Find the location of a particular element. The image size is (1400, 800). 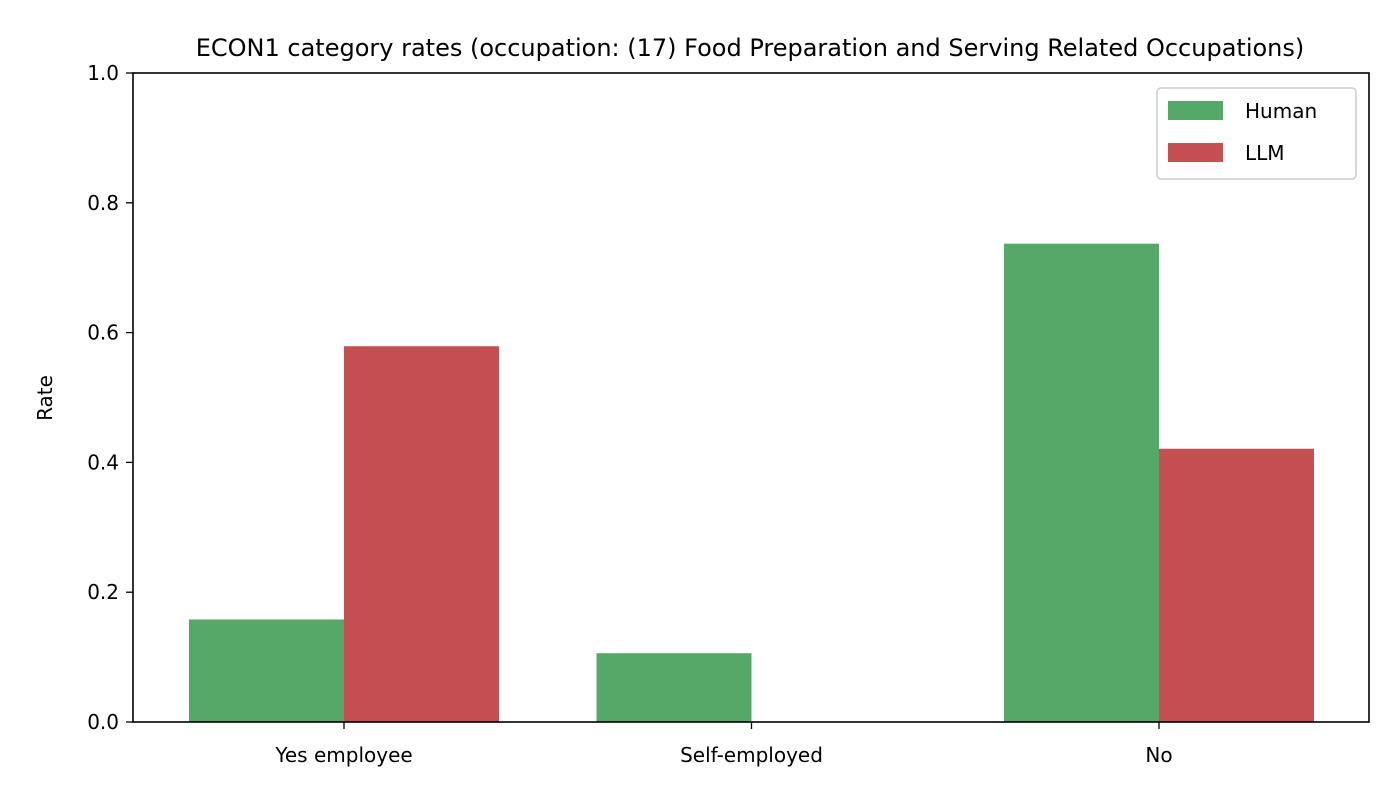

bar-human-self-employed is located at coordinates (674, 687).